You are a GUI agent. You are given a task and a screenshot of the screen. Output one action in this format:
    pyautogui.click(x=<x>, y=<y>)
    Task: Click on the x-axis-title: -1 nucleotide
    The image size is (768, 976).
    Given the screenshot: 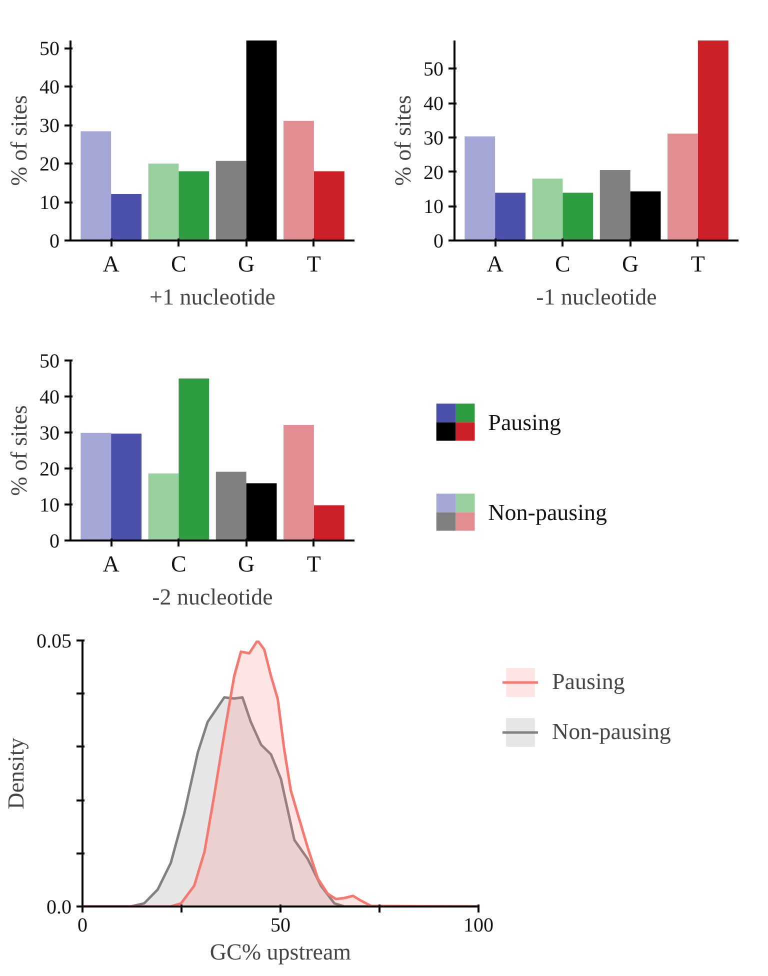 What is the action you would take?
    pyautogui.click(x=596, y=297)
    